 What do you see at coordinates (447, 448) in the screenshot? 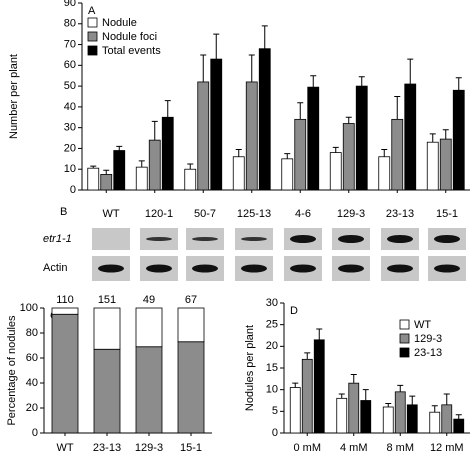
I see `x-tick-label: 12 mM` at bounding box center [447, 448].